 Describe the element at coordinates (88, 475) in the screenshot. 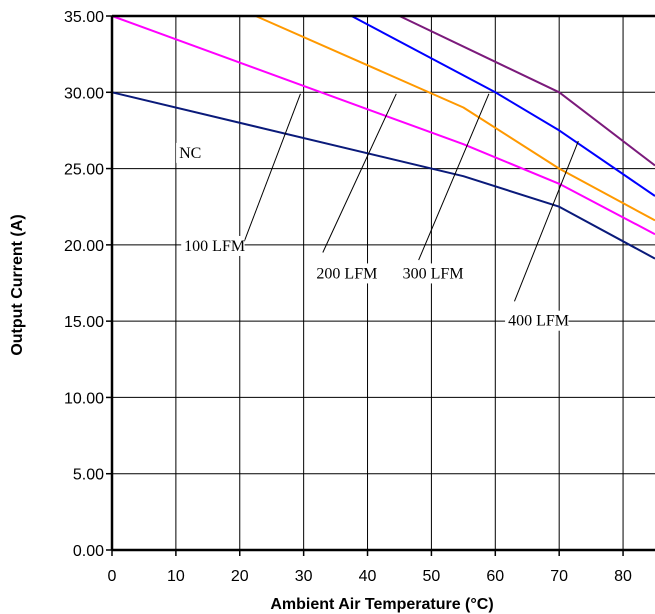

I see `y-tick-label: 5.00` at that location.